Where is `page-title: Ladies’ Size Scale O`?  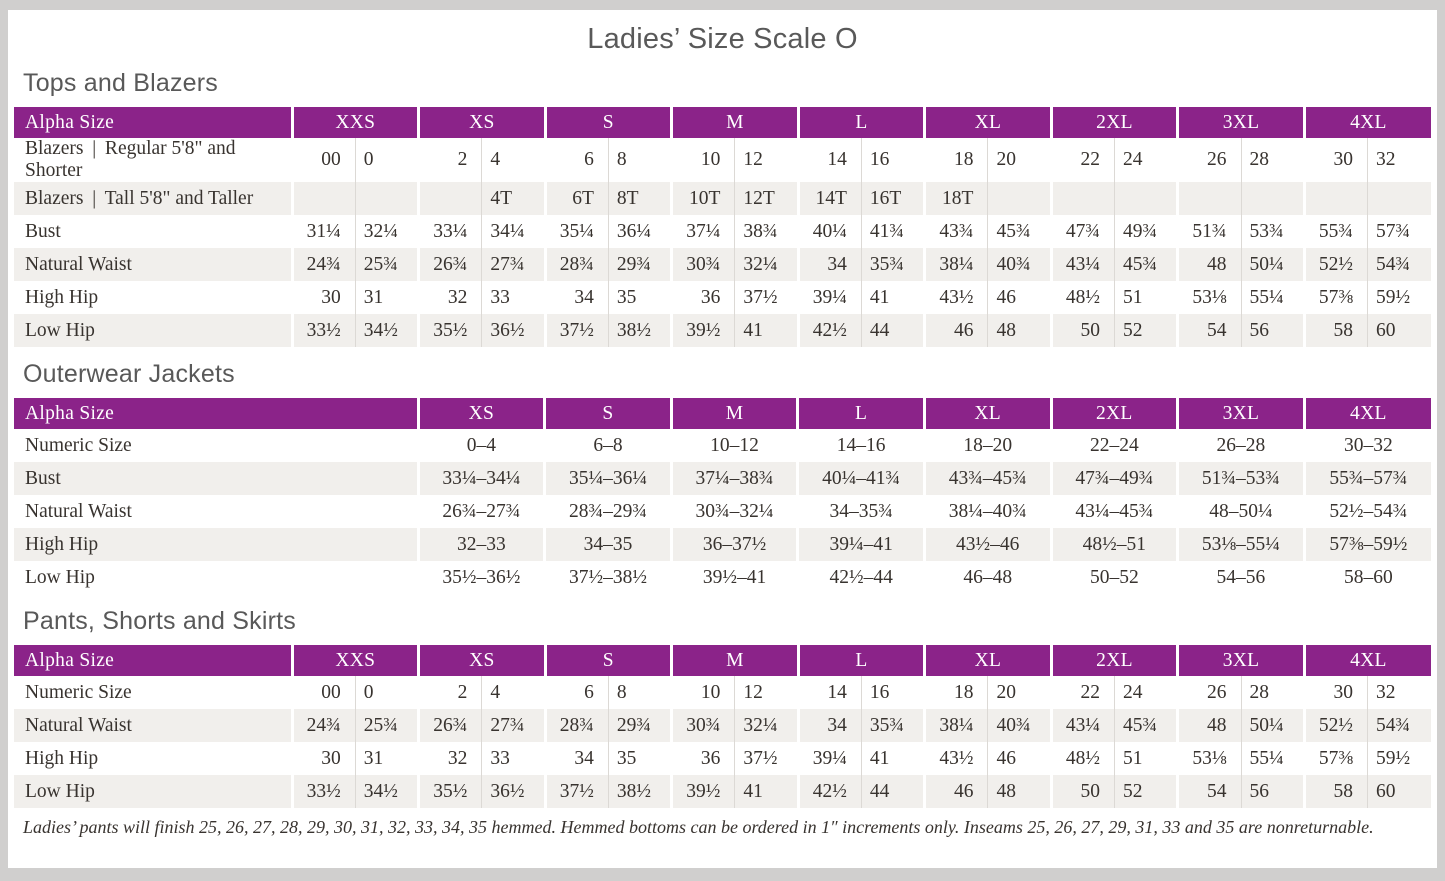 page-title: Ladies’ Size Scale O is located at coordinates (722, 39).